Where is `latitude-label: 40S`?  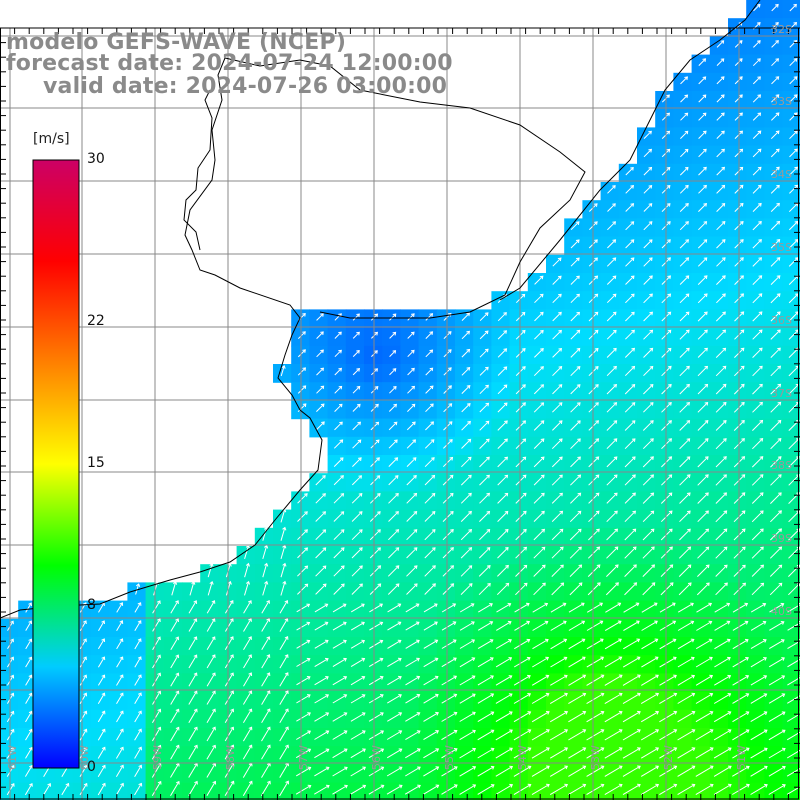
latitude-label: 40S is located at coordinates (781, 611).